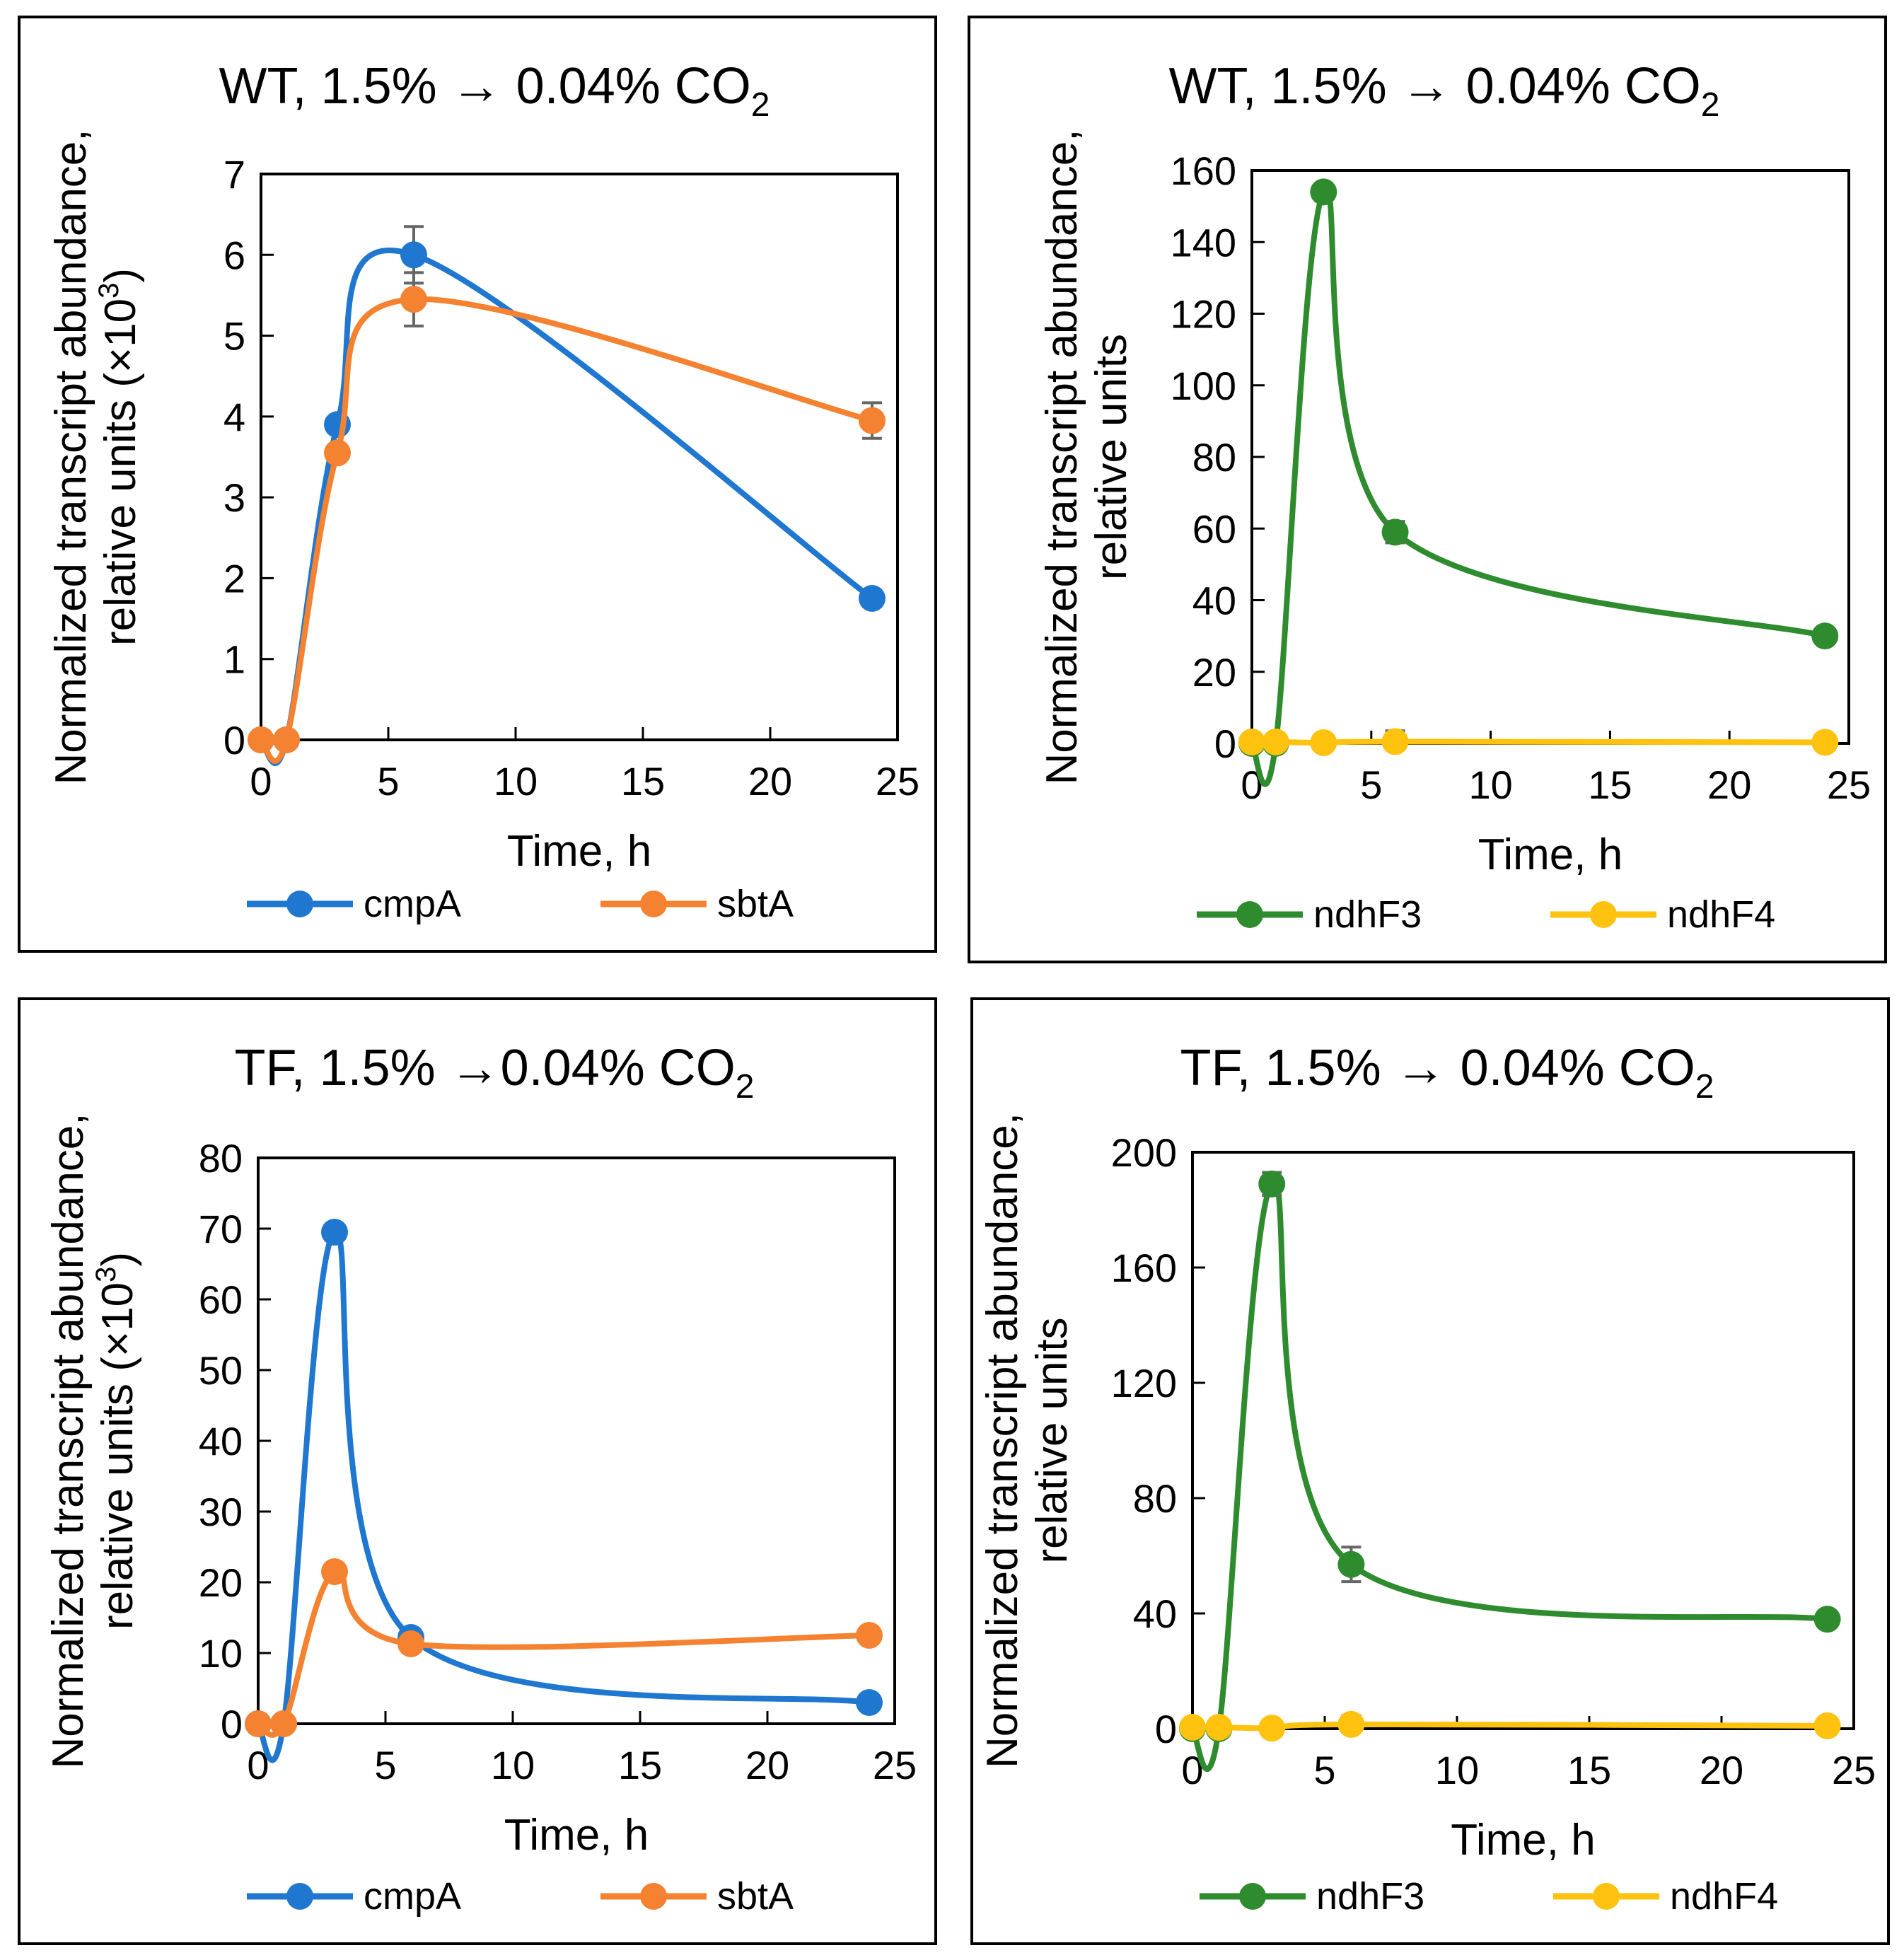  Describe the element at coordinates (221, 1582) in the screenshot. I see `y-tick-label: 20` at that location.